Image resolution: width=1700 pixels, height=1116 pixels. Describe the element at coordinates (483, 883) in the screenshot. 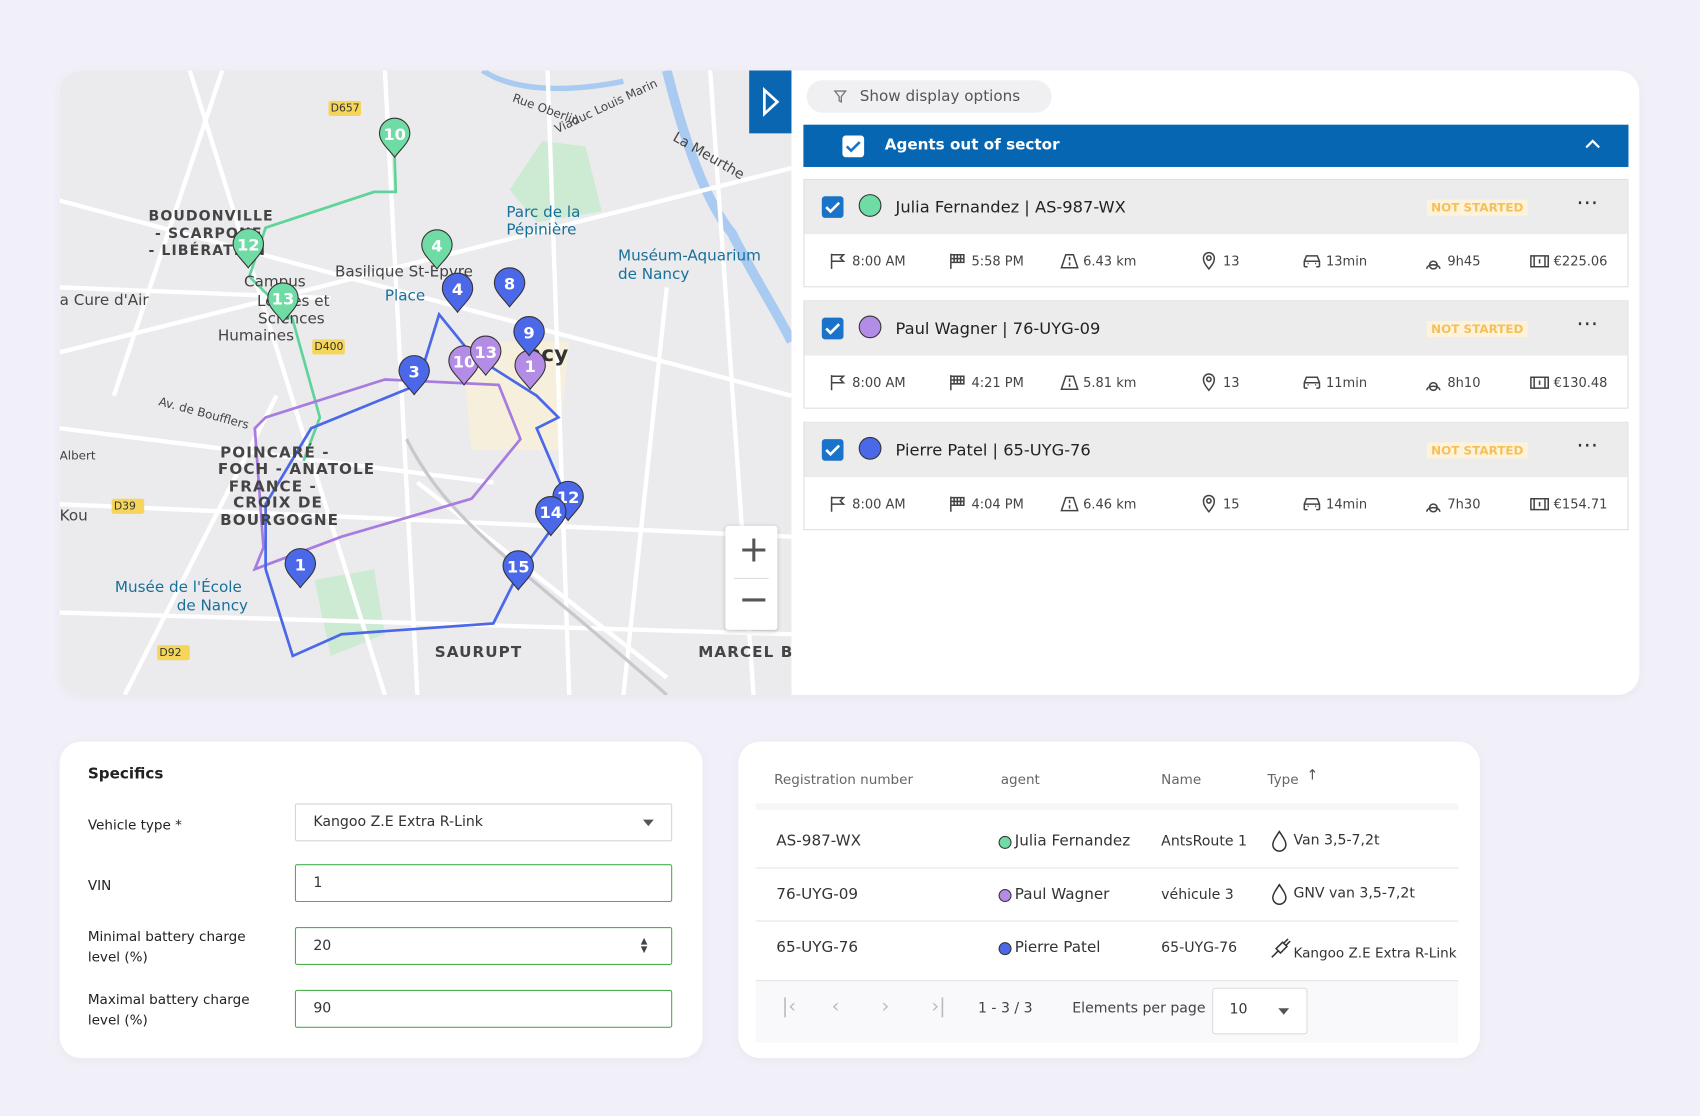

I see `text-input: 1` at that location.